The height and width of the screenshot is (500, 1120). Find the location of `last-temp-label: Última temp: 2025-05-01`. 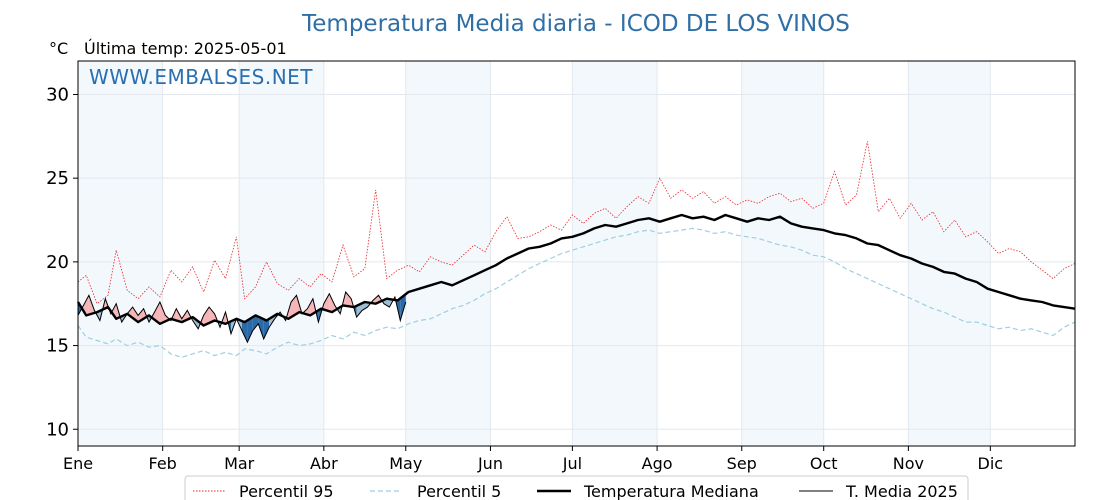

last-temp-label: Última temp: 2025-05-01 is located at coordinates (185, 48).